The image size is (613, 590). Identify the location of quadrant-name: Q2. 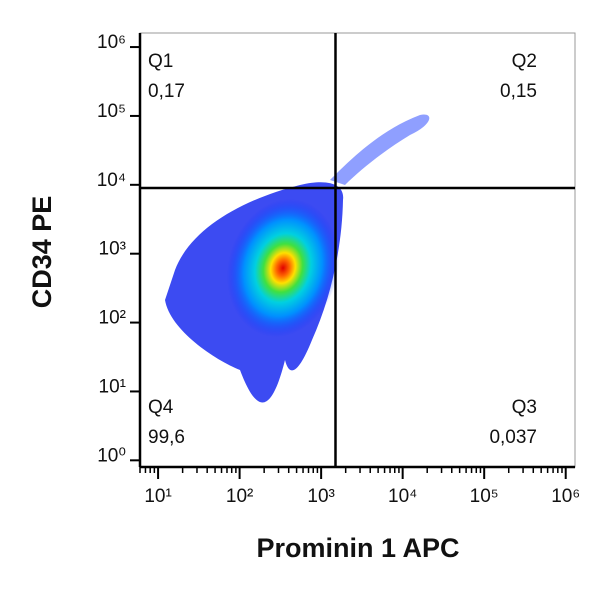
(524, 61).